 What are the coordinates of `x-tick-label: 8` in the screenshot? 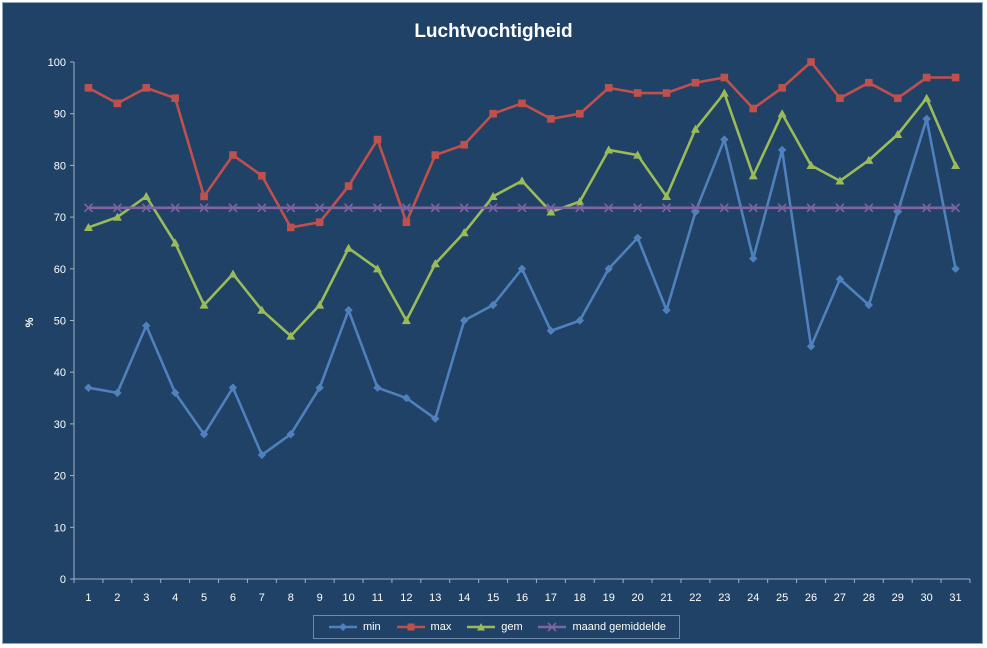 It's located at (291, 598).